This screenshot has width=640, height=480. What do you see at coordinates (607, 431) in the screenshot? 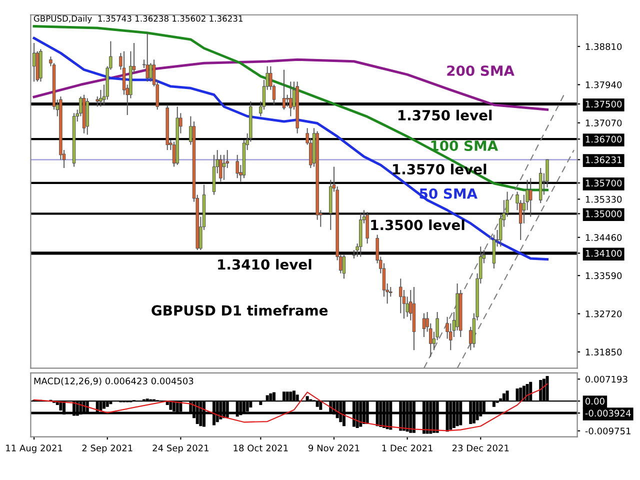
I see `y-tick-label: -0.009751` at bounding box center [607, 431].